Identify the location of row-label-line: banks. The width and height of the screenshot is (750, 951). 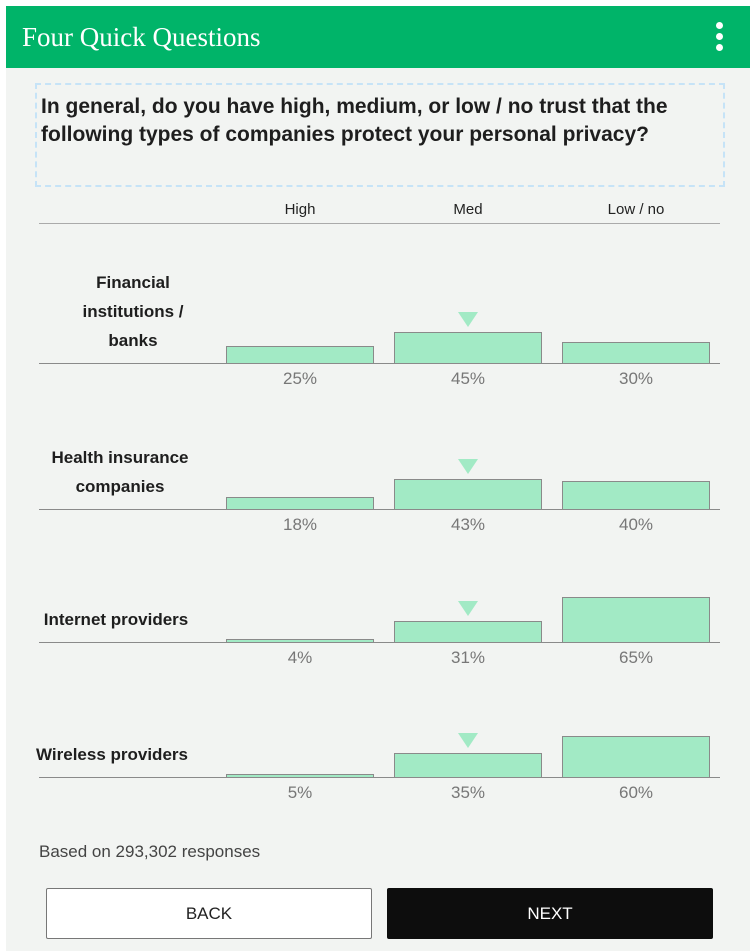
(133, 340).